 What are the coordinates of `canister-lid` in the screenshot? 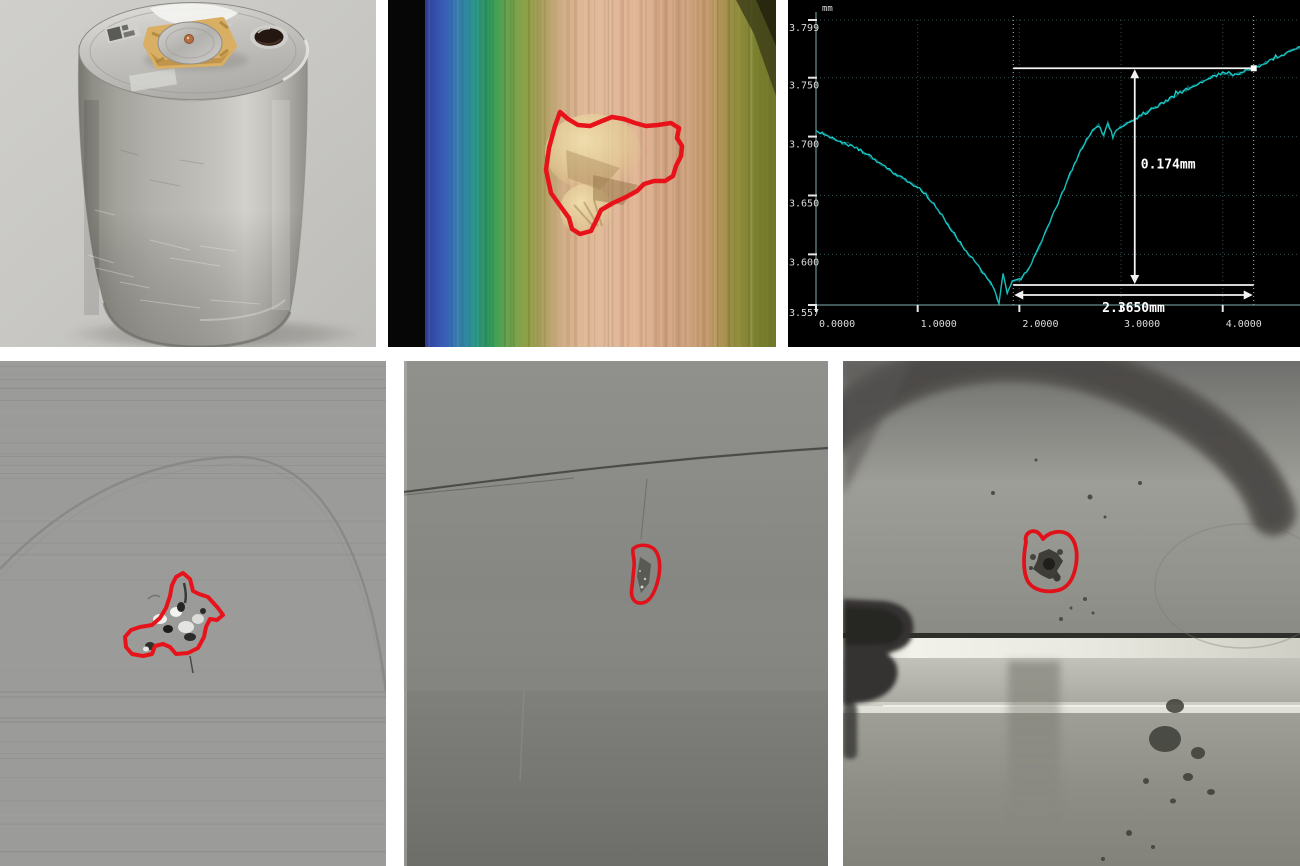 It's located at (193, 51).